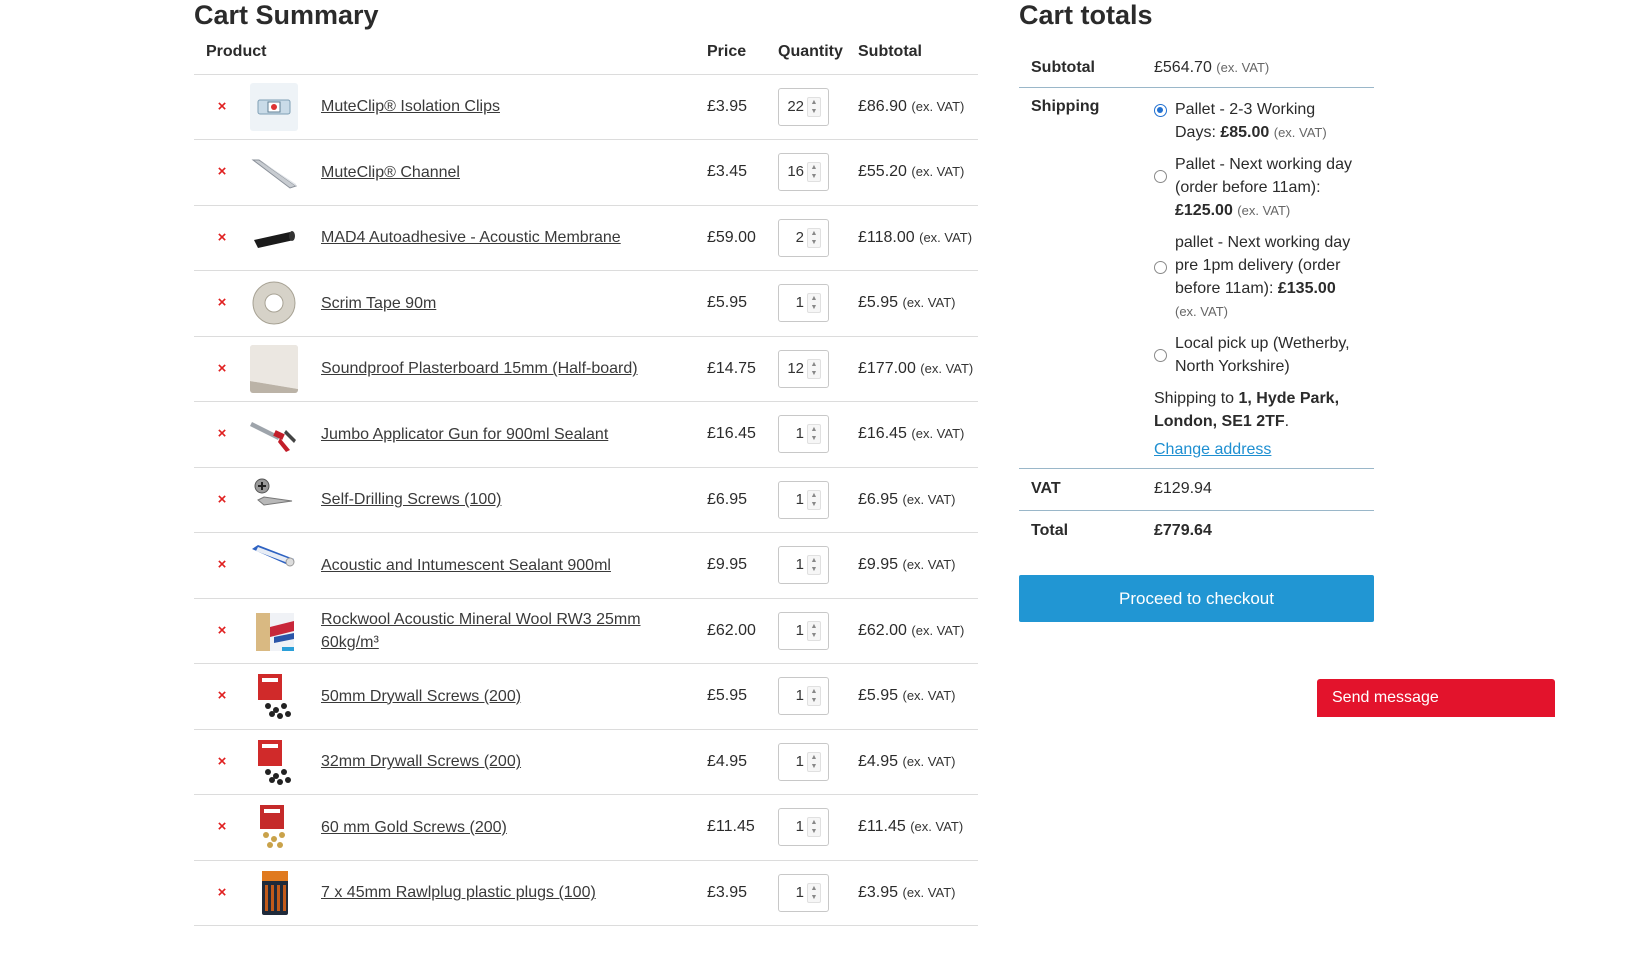 This screenshot has width=1652, height=978. I want to click on gold-screws-box-thumb, so click(274, 827).